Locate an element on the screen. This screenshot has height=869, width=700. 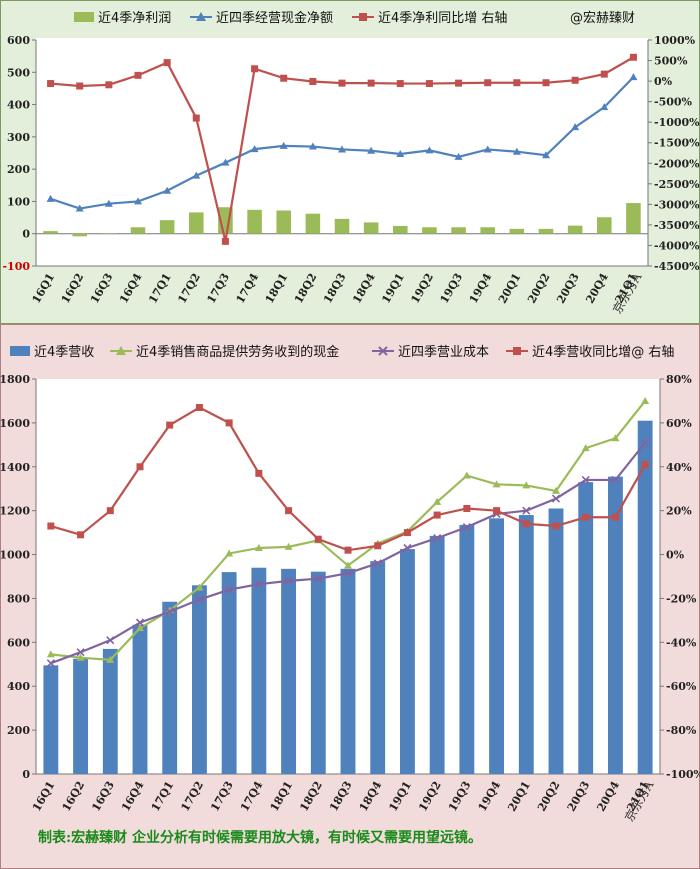
left-tick-label: 100 is located at coordinates (18, 201).